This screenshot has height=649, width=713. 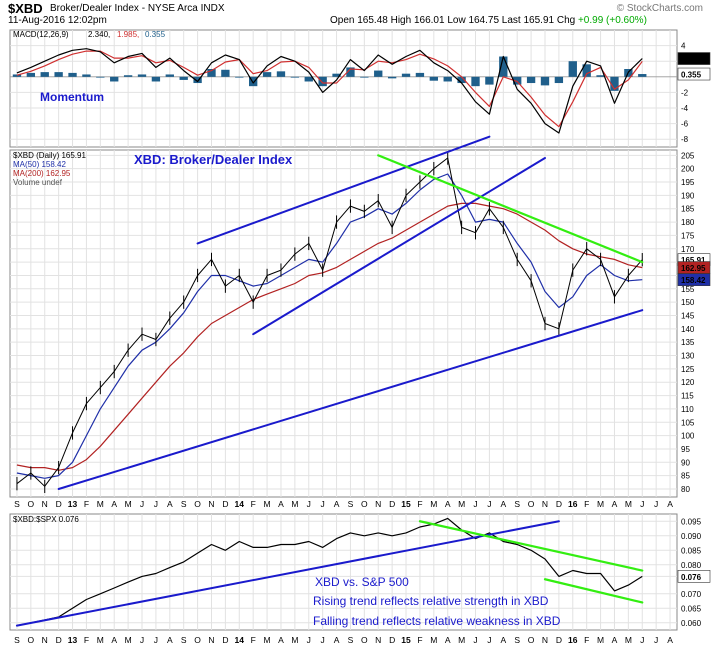 What do you see at coordinates (128, 34) in the screenshot?
I see `macd-legend-signal: 1.985,` at bounding box center [128, 34].